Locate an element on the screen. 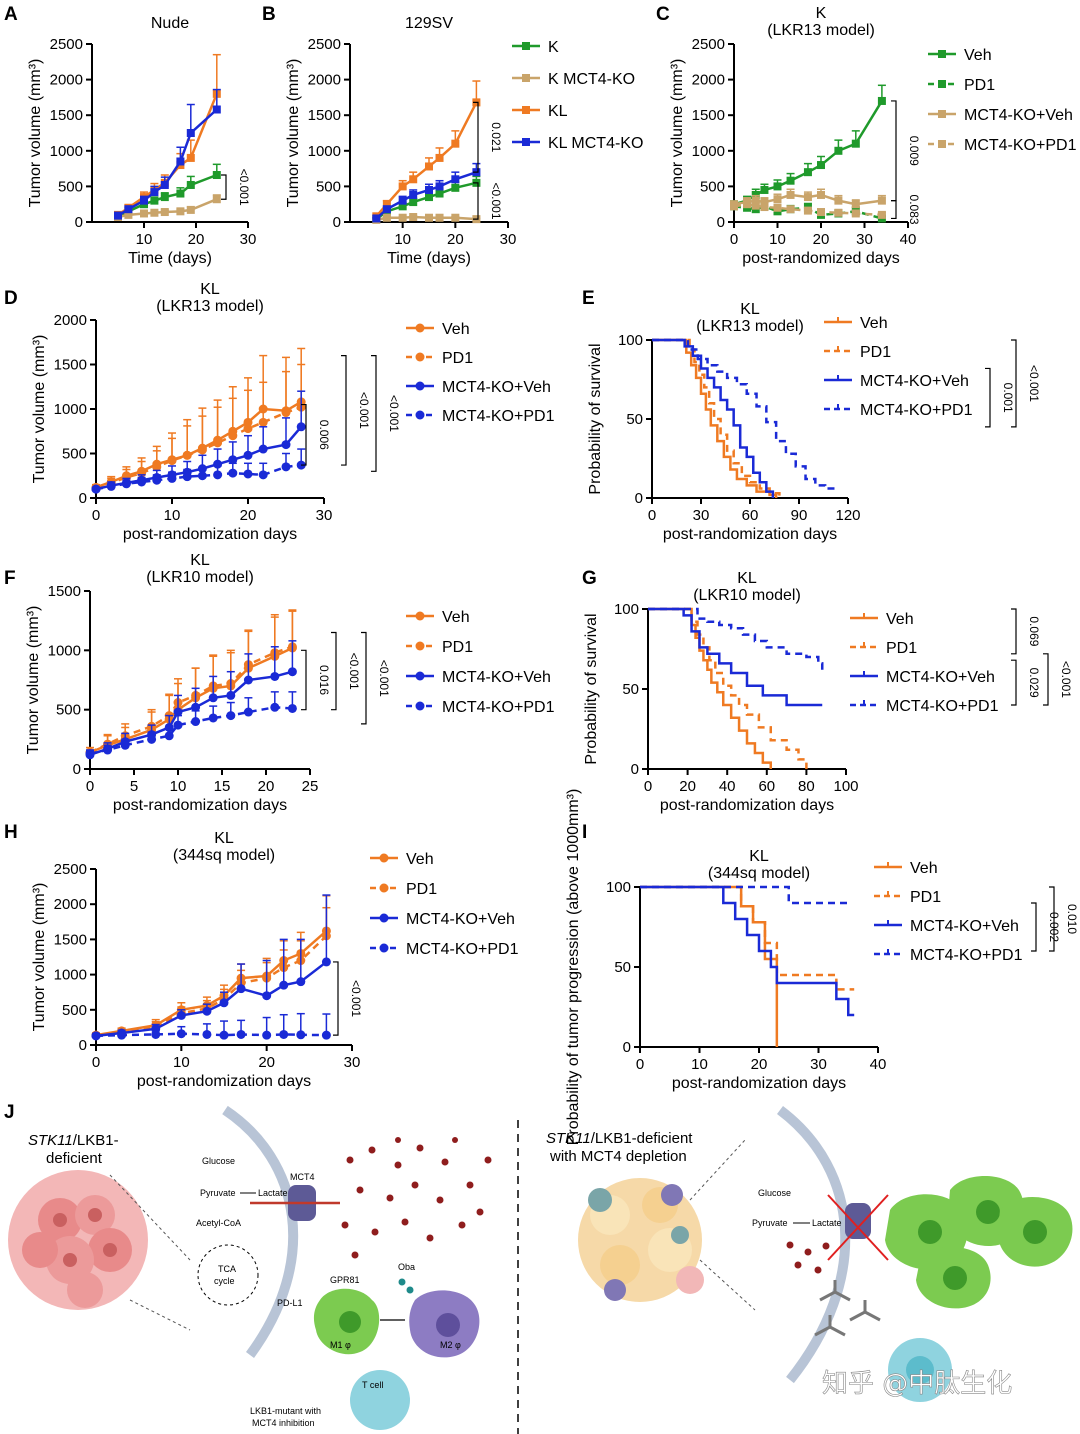  m1-macrophages-right is located at coordinates (979, 1242).